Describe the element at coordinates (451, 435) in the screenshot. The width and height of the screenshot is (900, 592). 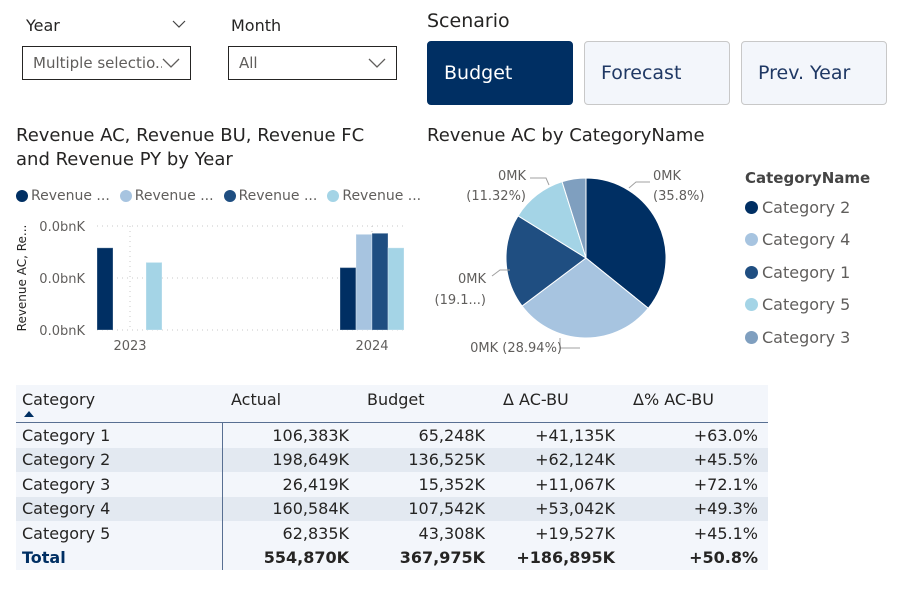
I see `cell-budget: 65,248K` at that location.